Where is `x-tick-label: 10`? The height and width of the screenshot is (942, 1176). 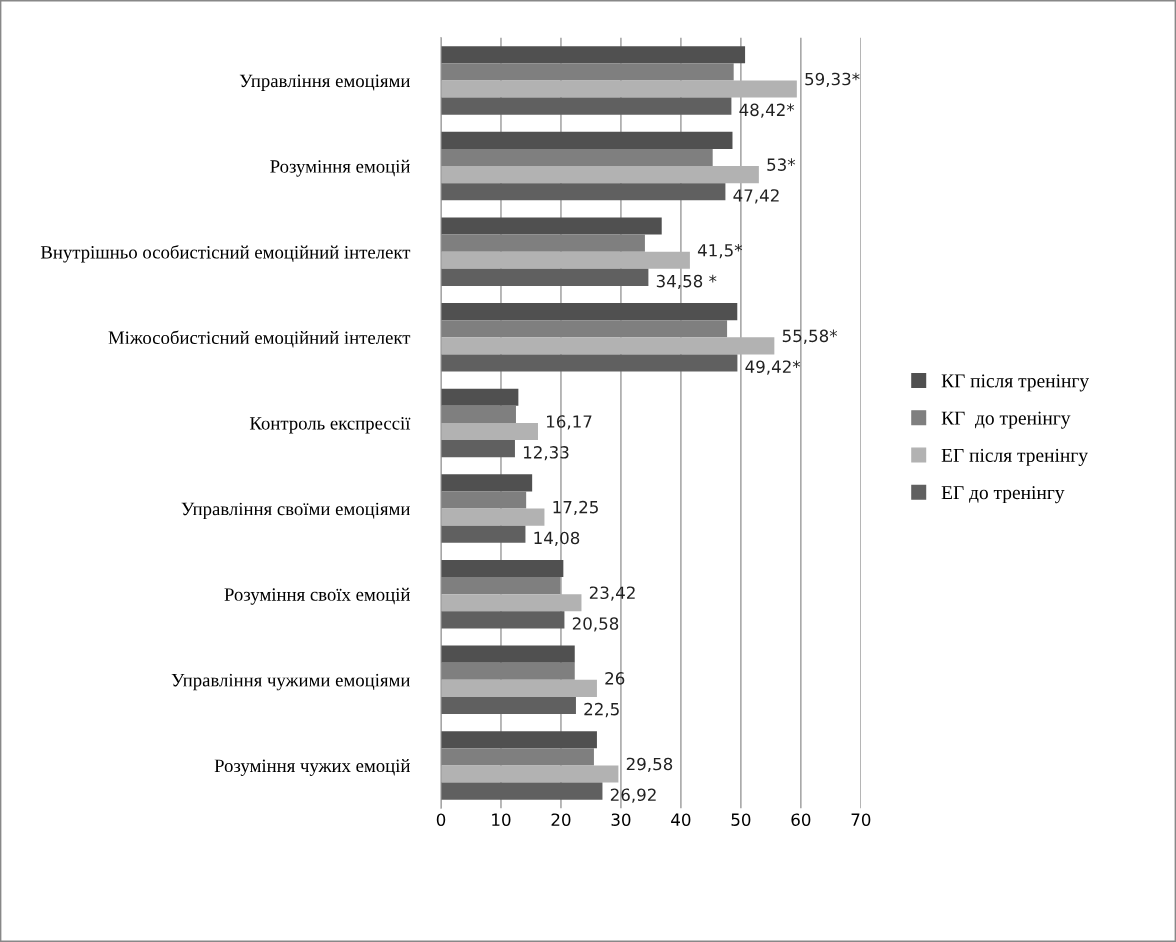 x-tick-label: 10 is located at coordinates (501, 819).